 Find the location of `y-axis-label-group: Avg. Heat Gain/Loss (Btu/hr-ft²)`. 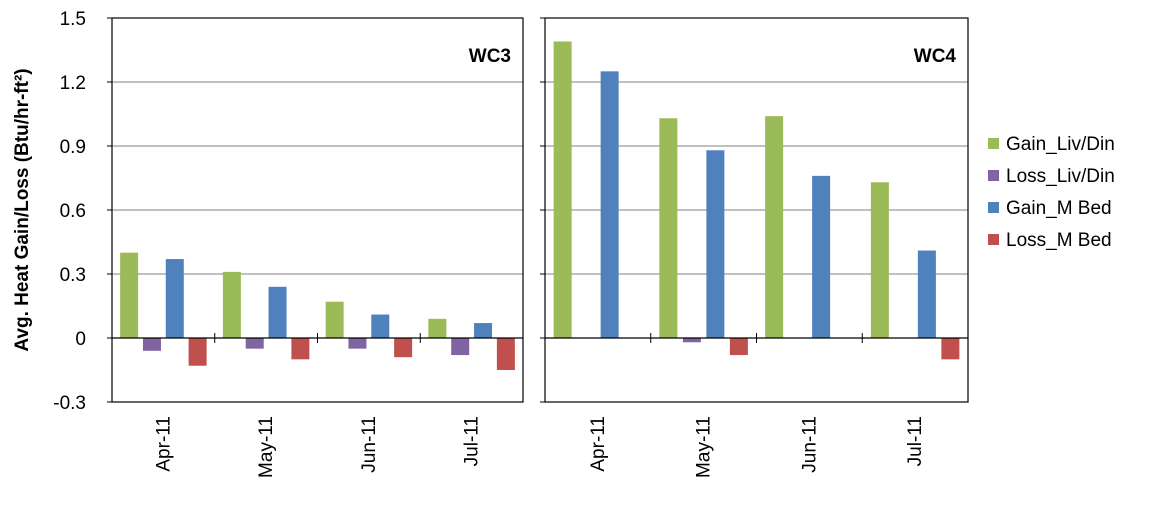

y-axis-label-group: Avg. Heat Gain/Loss (Btu/hr-ft²) is located at coordinates (22, 209).